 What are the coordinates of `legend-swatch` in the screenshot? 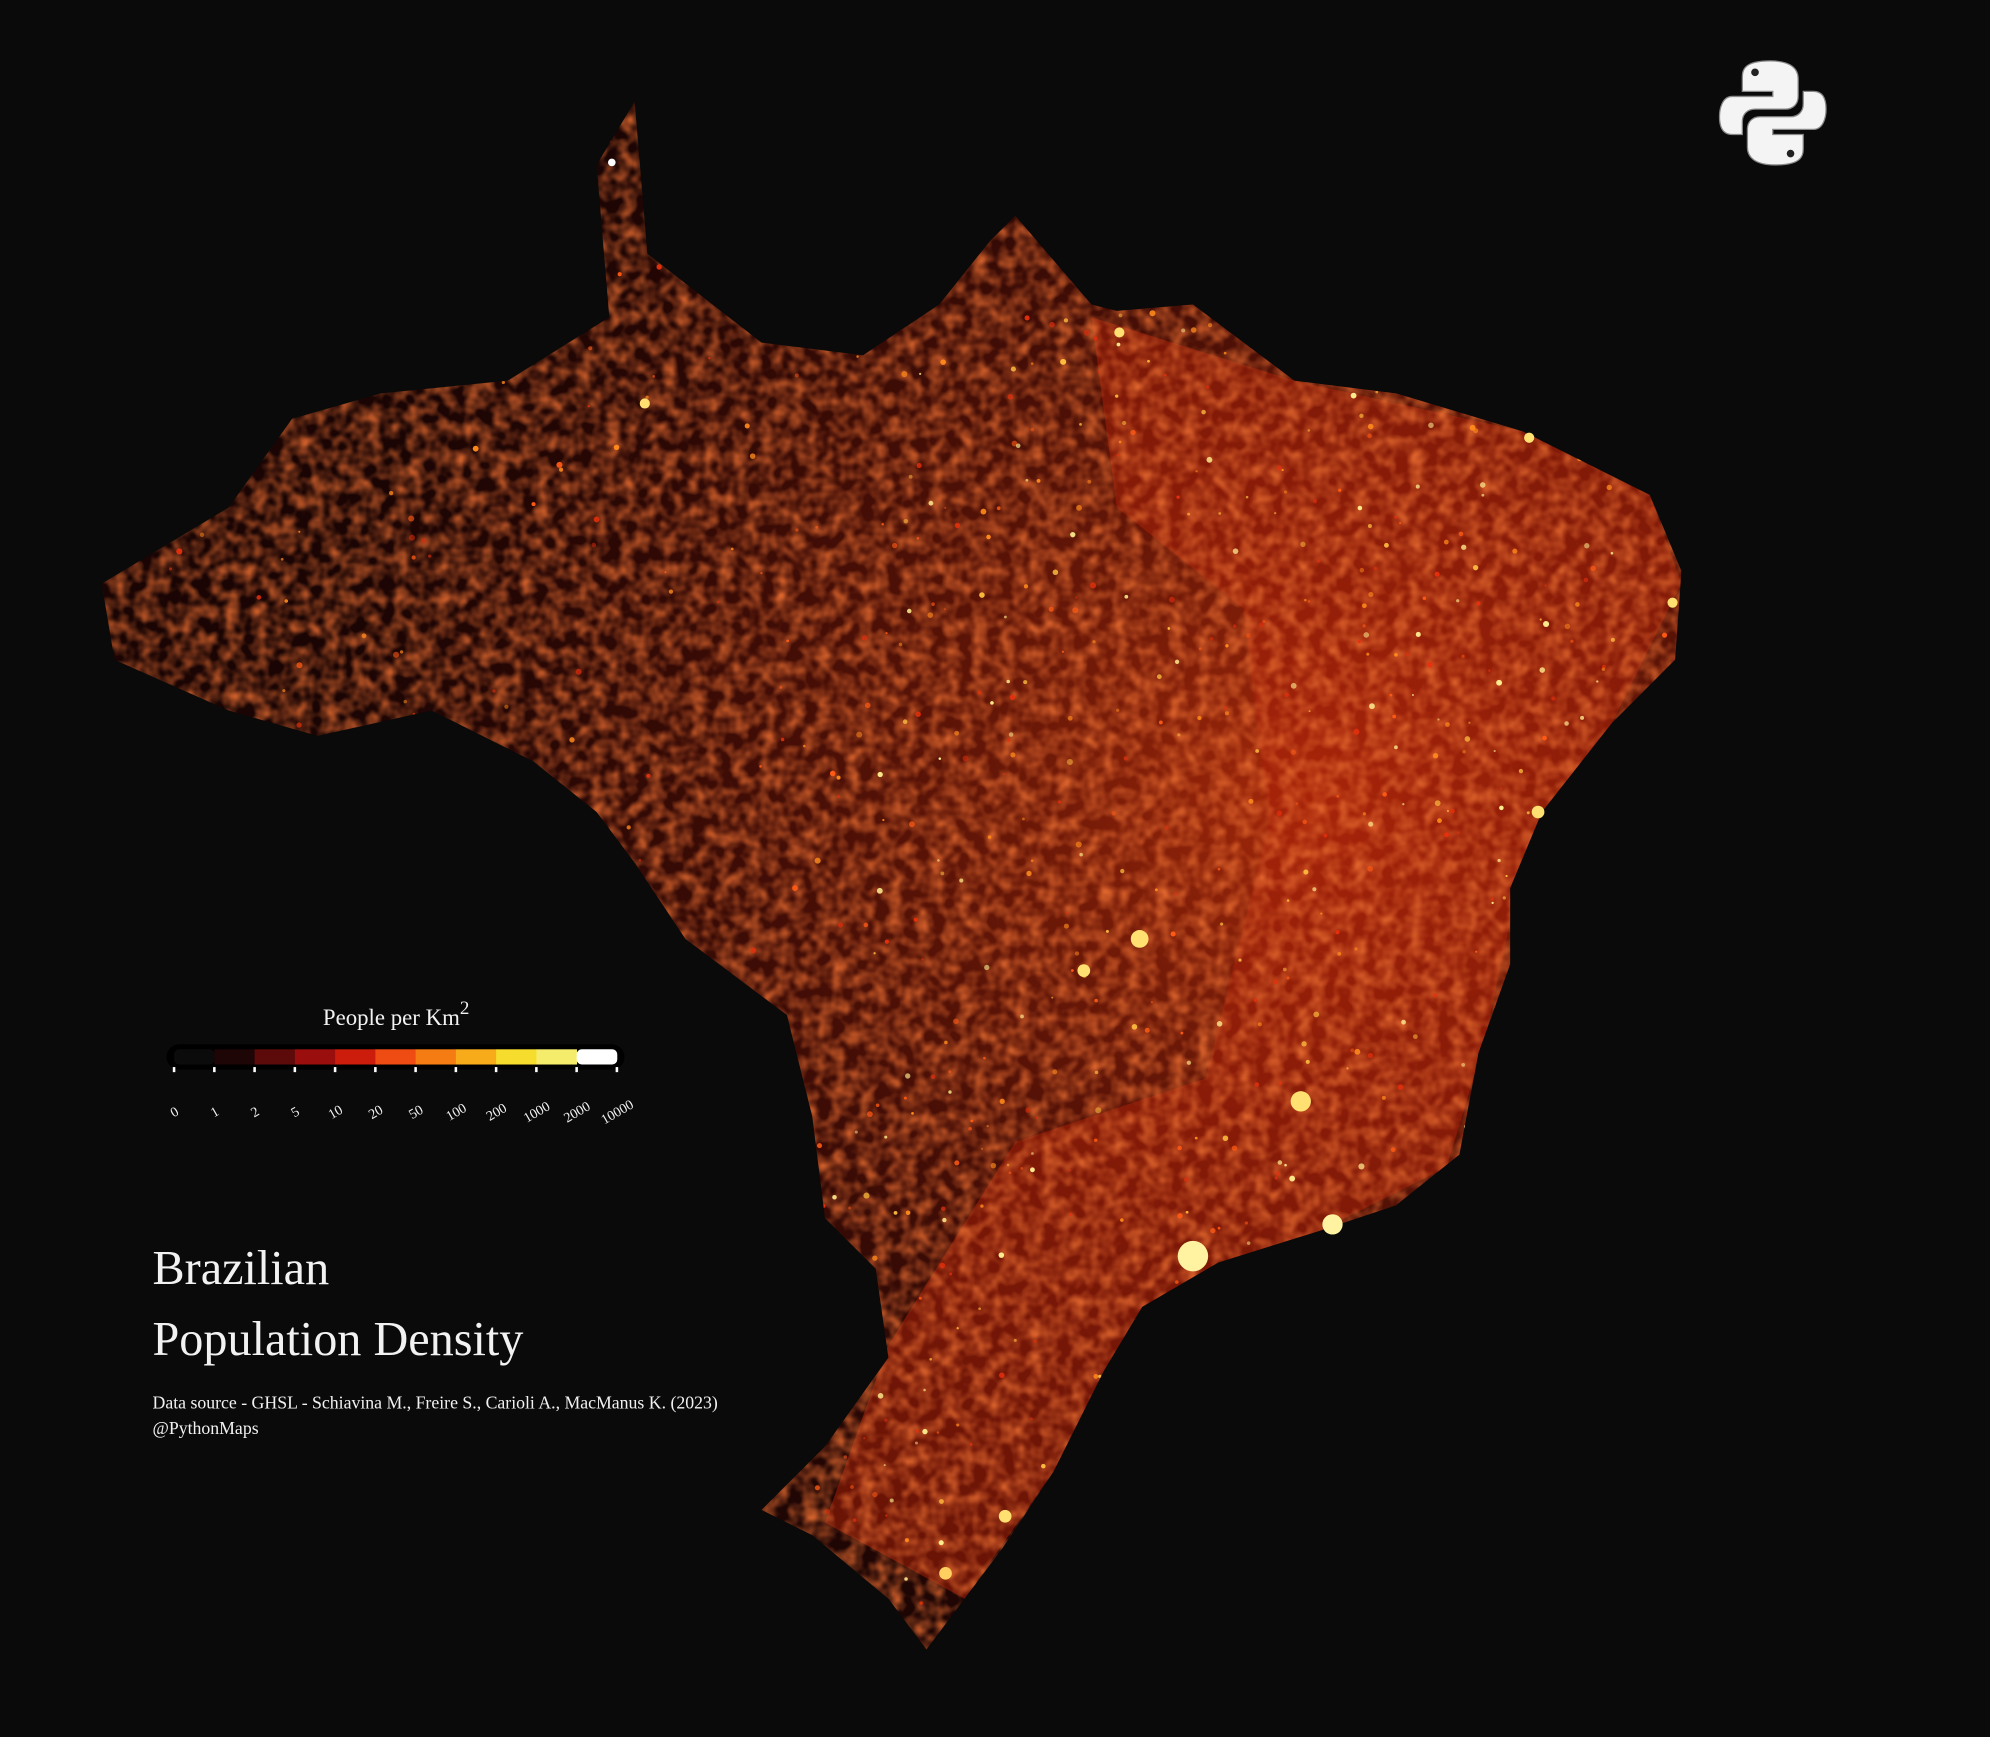 It's located at (557, 1057).